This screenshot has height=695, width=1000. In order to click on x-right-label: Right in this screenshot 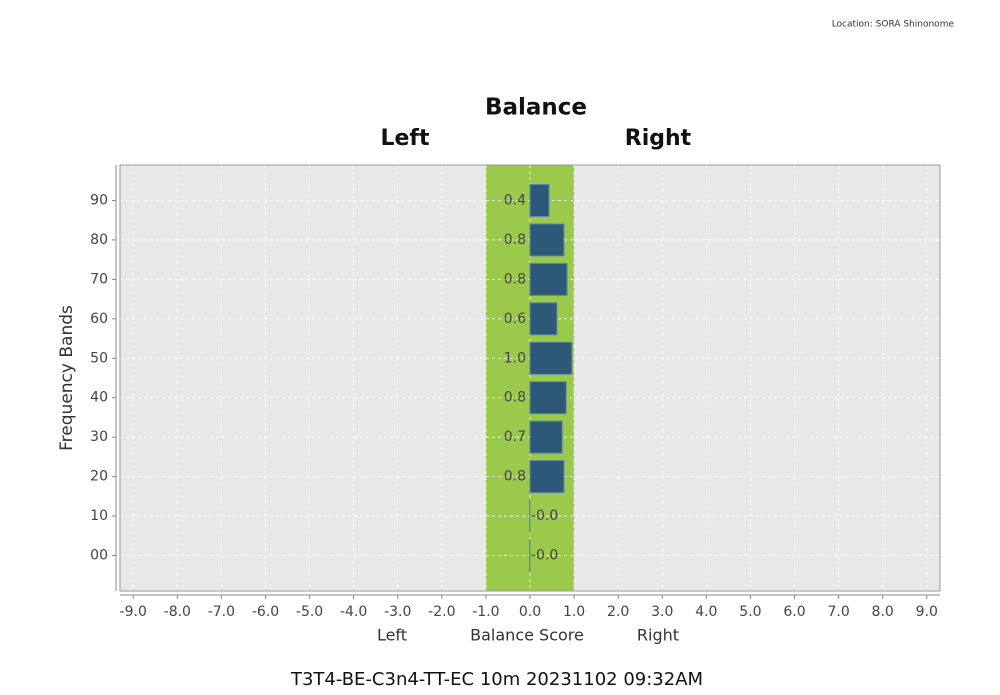, I will do `click(658, 635)`.